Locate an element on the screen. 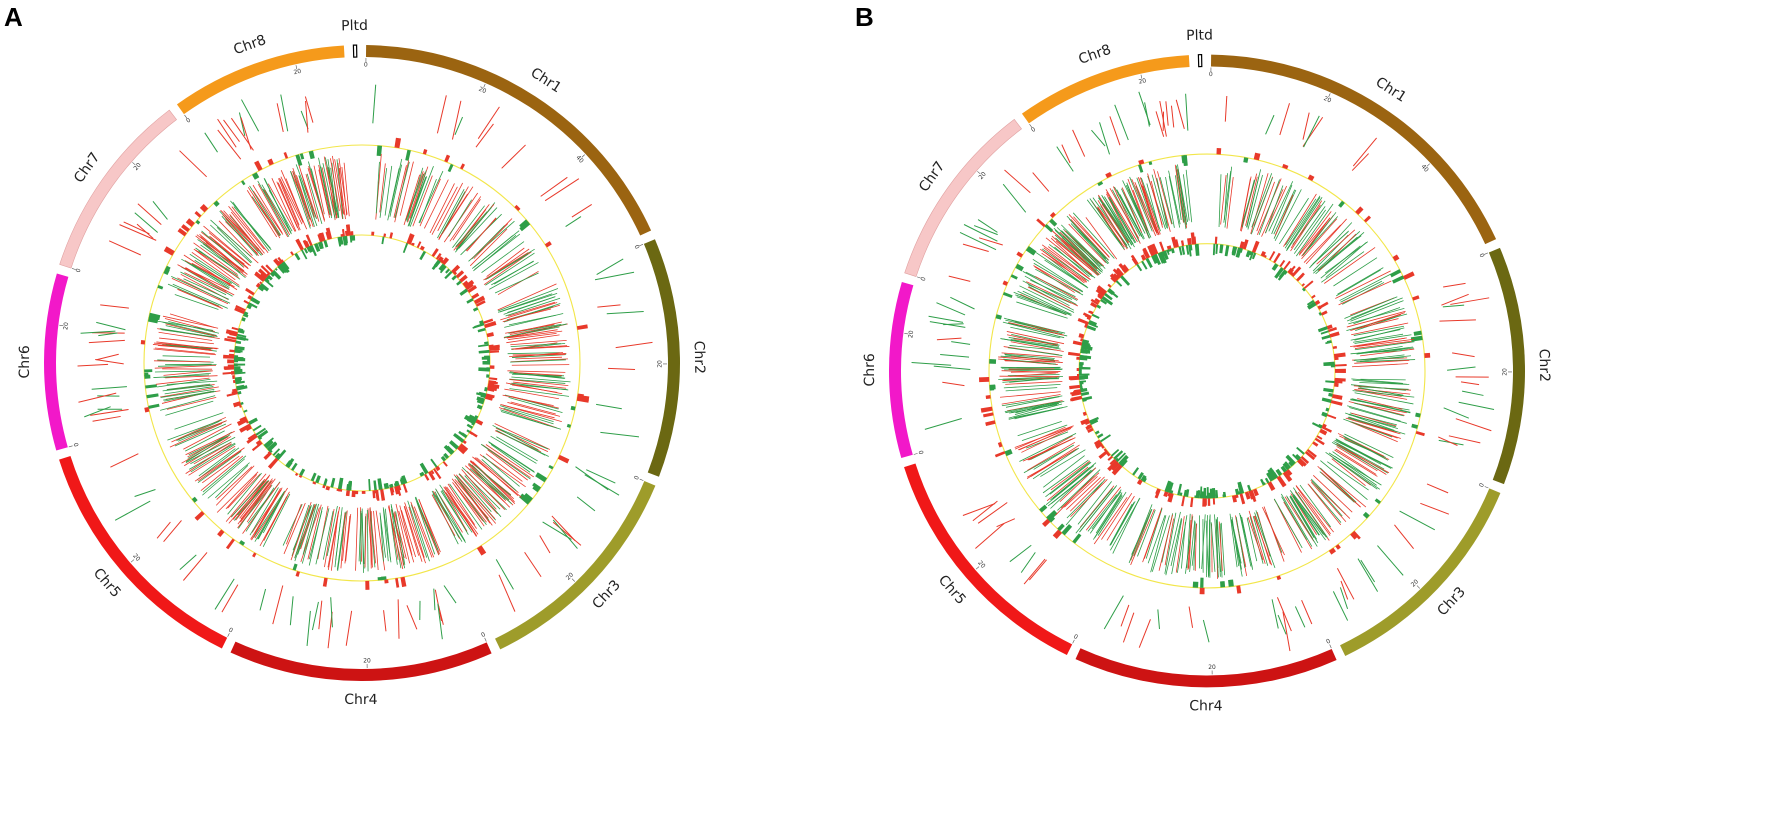 This screenshot has width=1772, height=822. chromosome-label-chr1: Chr1 is located at coordinates (1391, 90).